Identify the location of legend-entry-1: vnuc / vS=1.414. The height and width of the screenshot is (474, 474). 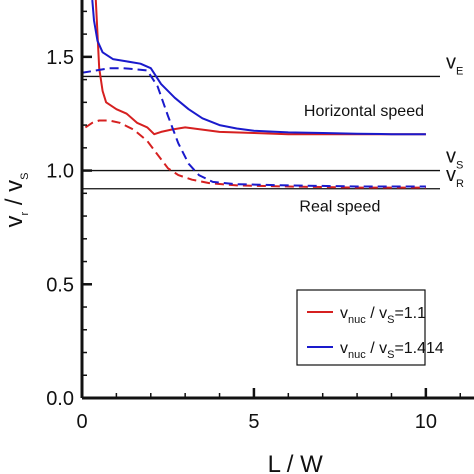
(392, 350).